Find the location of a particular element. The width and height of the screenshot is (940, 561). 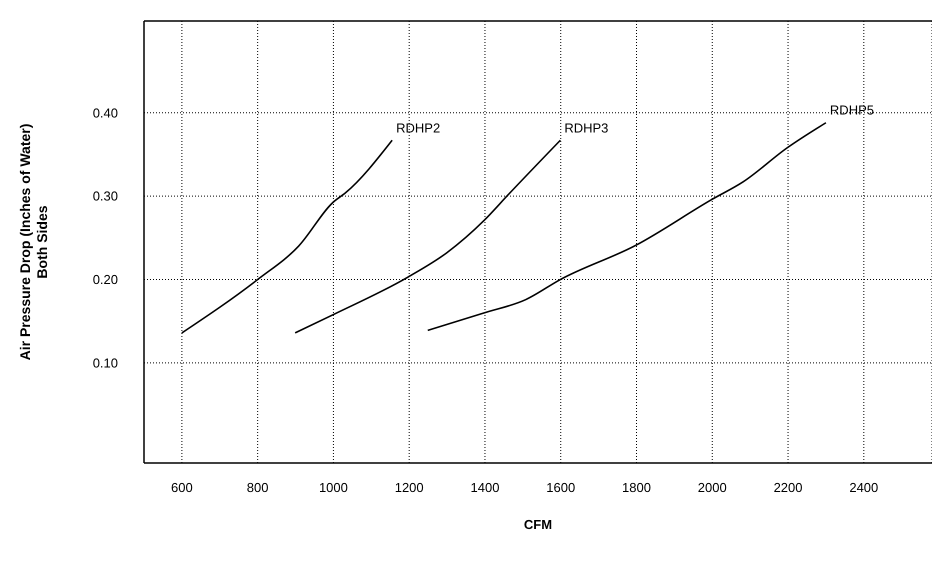

series-label: RDHP5 is located at coordinates (852, 110).